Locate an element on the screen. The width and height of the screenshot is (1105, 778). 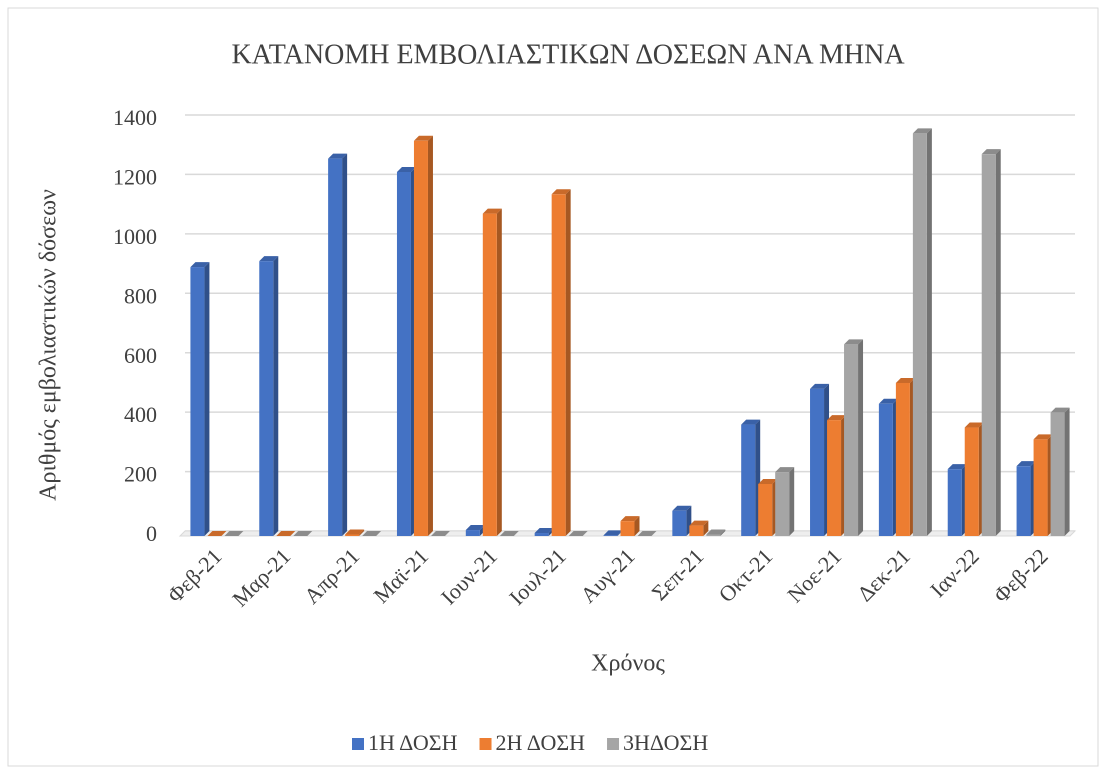
y-tick-label: 1000 is located at coordinates (135, 236).